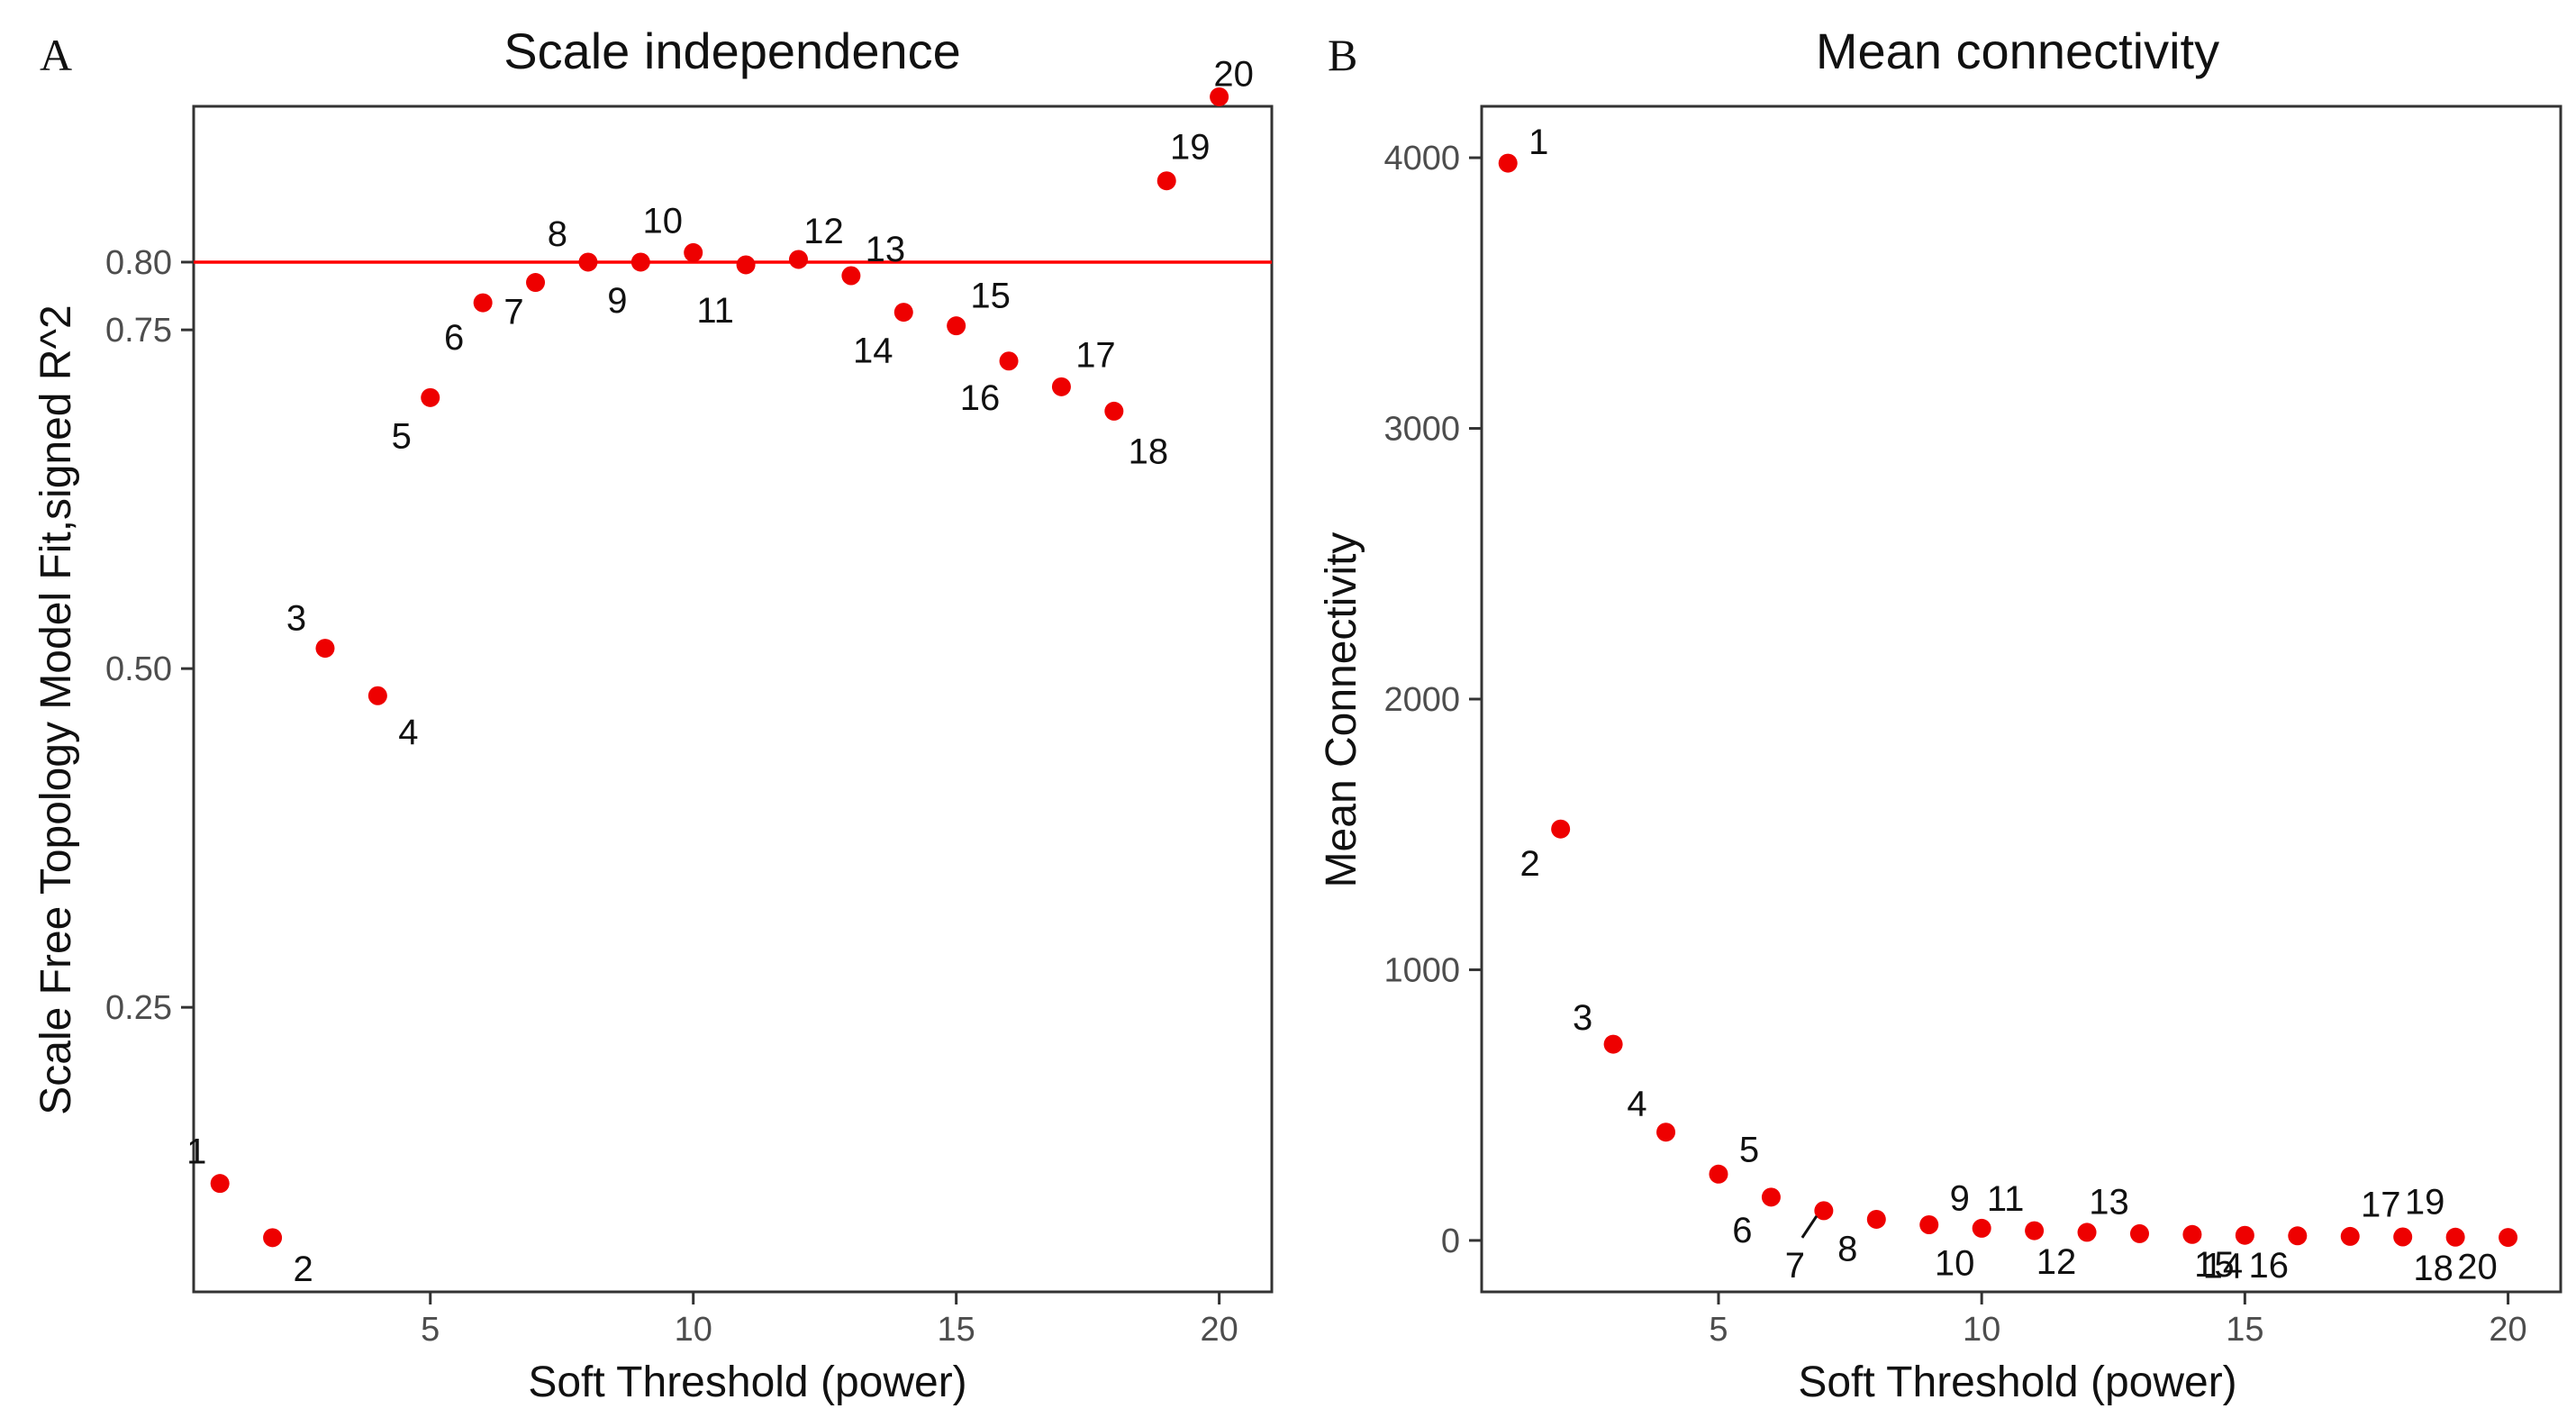 This screenshot has height=1427, width=2576. What do you see at coordinates (1421, 430) in the screenshot?
I see `y-tick-label: 3000` at bounding box center [1421, 430].